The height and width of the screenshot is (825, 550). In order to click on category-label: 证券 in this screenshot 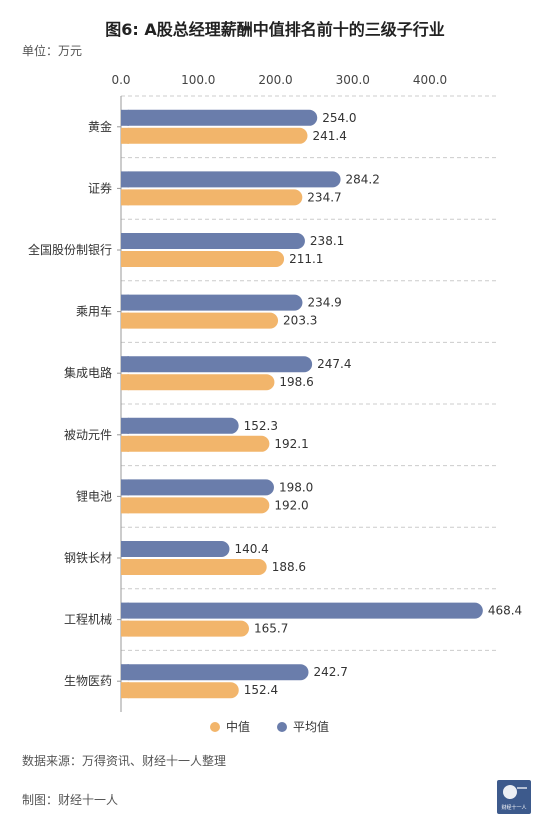, I will do `click(100, 187)`.